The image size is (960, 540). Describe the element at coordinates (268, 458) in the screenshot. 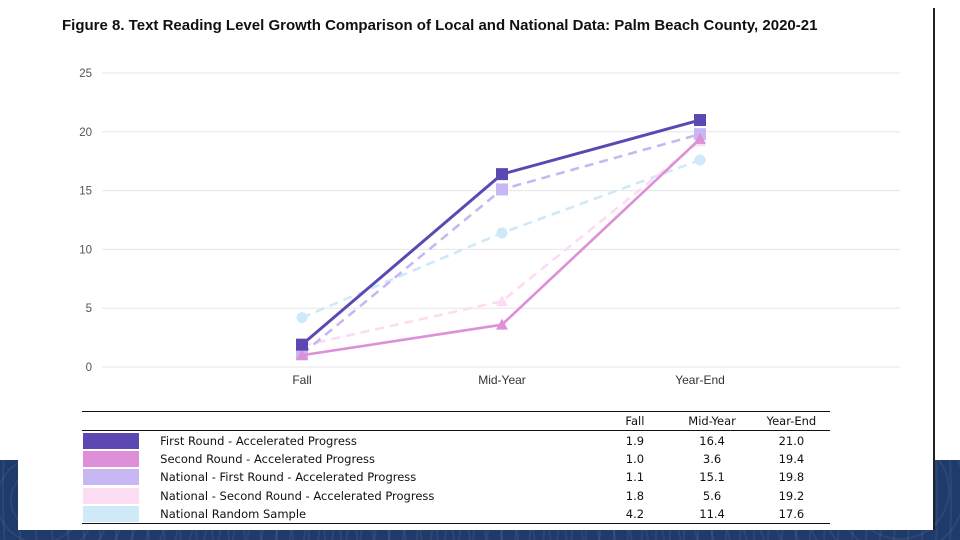

I see `series-name-cell: Second Round - Accelerated Progress` at that location.